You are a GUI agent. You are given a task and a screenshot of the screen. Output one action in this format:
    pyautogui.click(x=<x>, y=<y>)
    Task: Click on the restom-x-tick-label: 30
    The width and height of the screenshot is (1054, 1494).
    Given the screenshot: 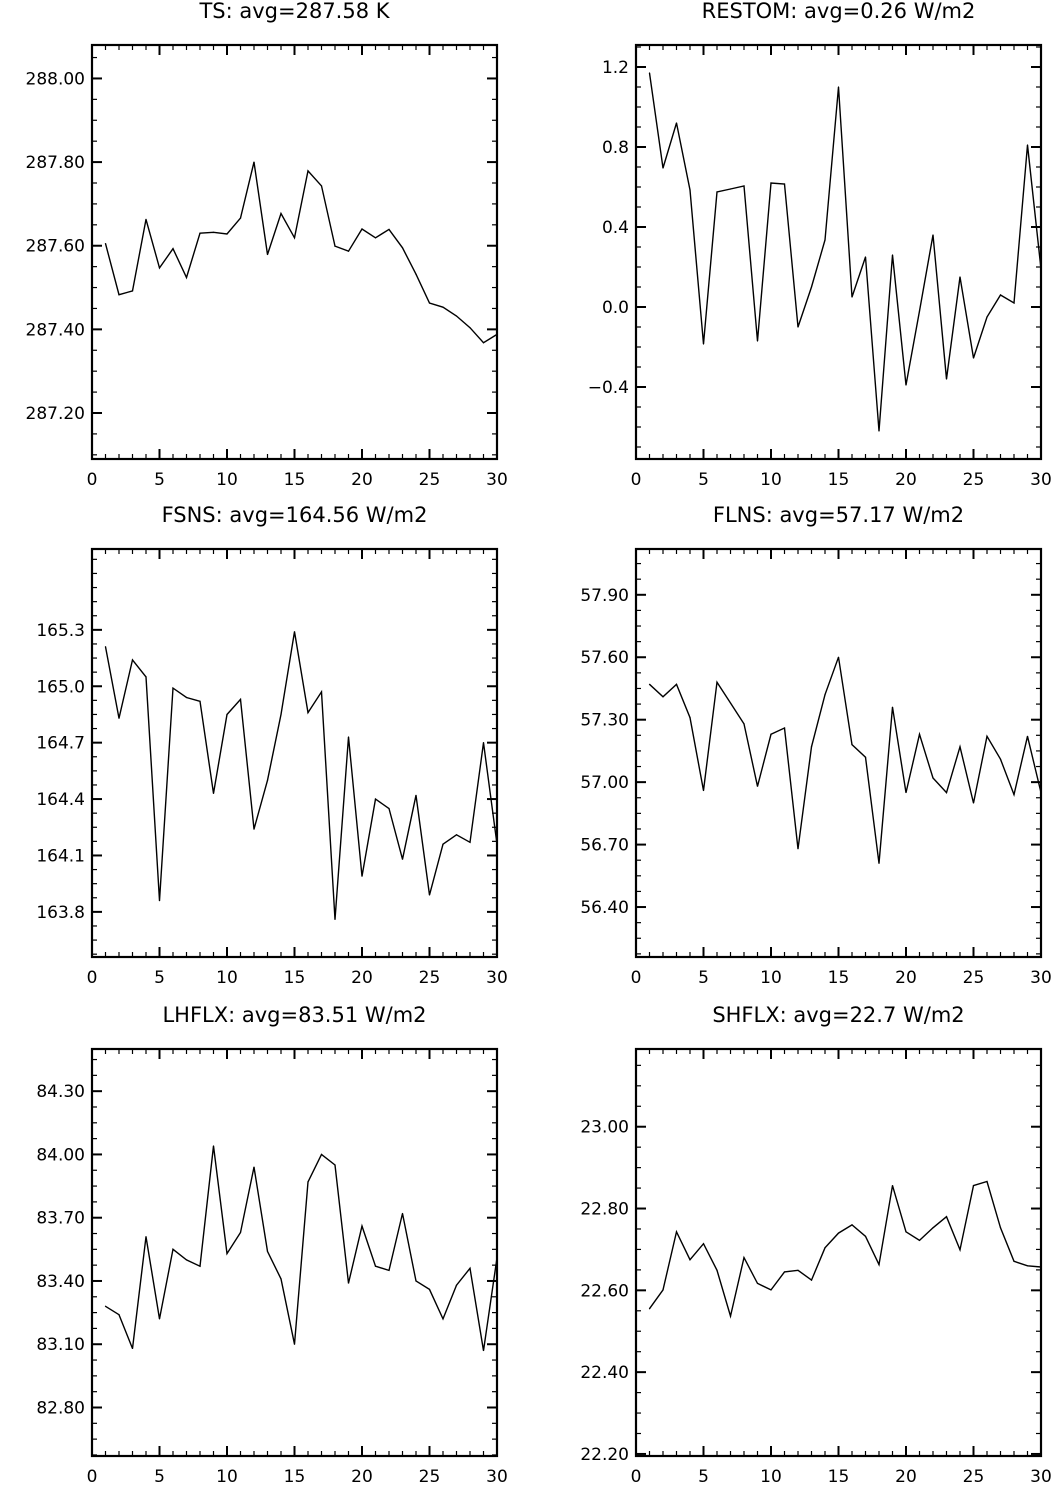 What is the action you would take?
    pyautogui.click(x=1041, y=480)
    